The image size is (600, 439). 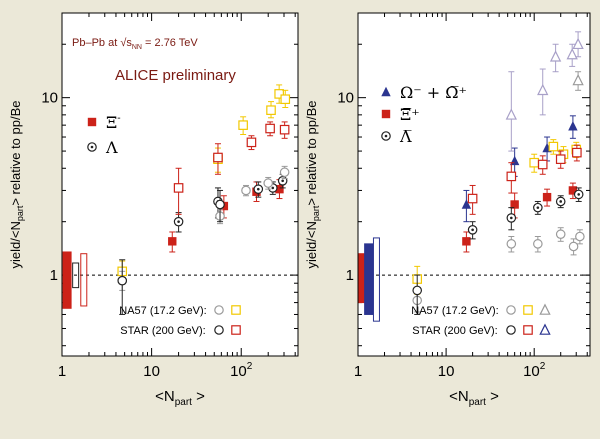 I want to click on legend-label: Ξ̅⁺, so click(x=410, y=114).